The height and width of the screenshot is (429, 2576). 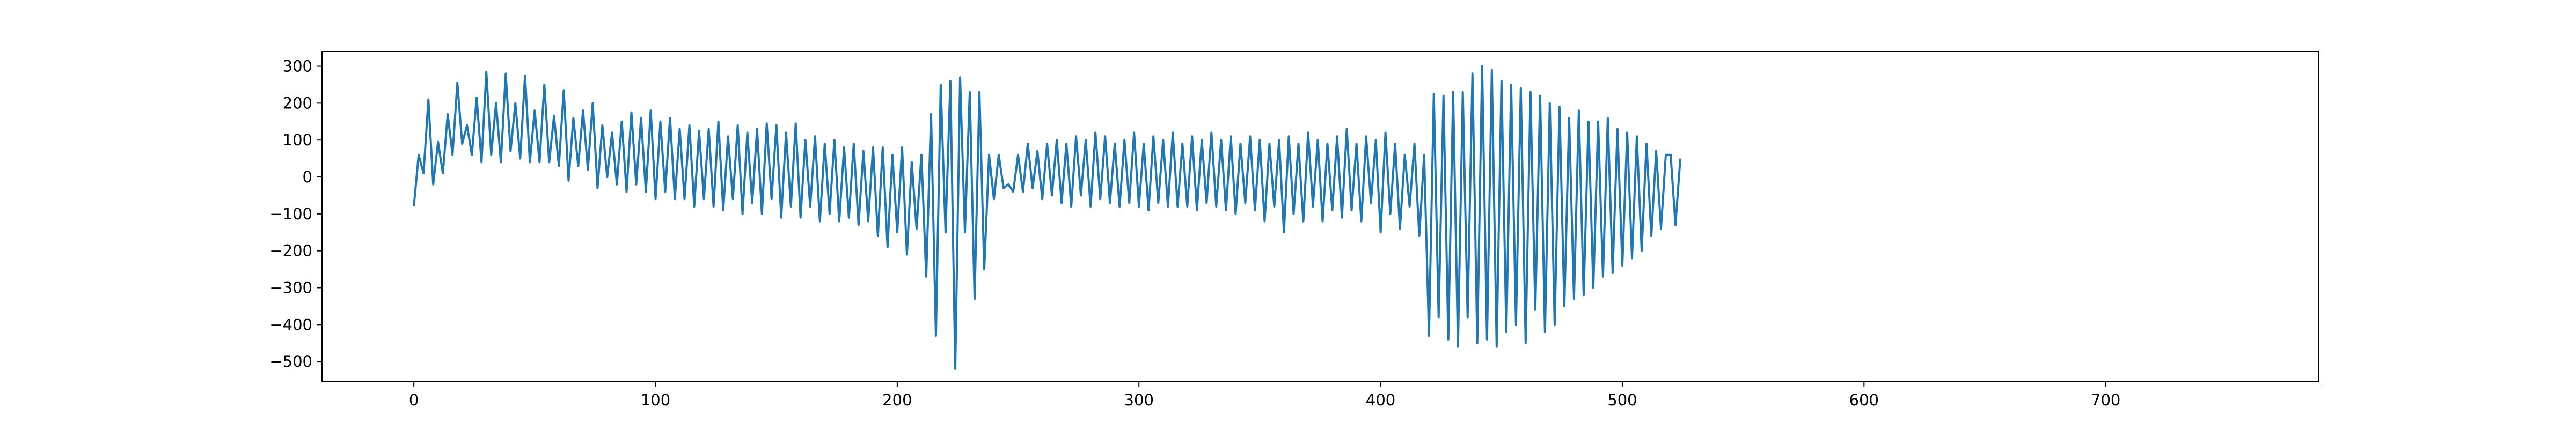 What do you see at coordinates (897, 400) in the screenshot?
I see `x-tick-label: 200` at bounding box center [897, 400].